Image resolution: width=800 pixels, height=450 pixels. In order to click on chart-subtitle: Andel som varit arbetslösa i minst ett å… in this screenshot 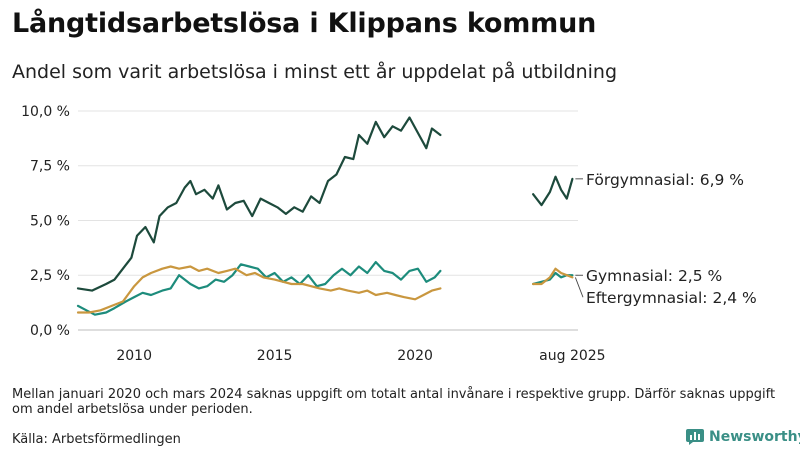, I will do `click(315, 72)`.